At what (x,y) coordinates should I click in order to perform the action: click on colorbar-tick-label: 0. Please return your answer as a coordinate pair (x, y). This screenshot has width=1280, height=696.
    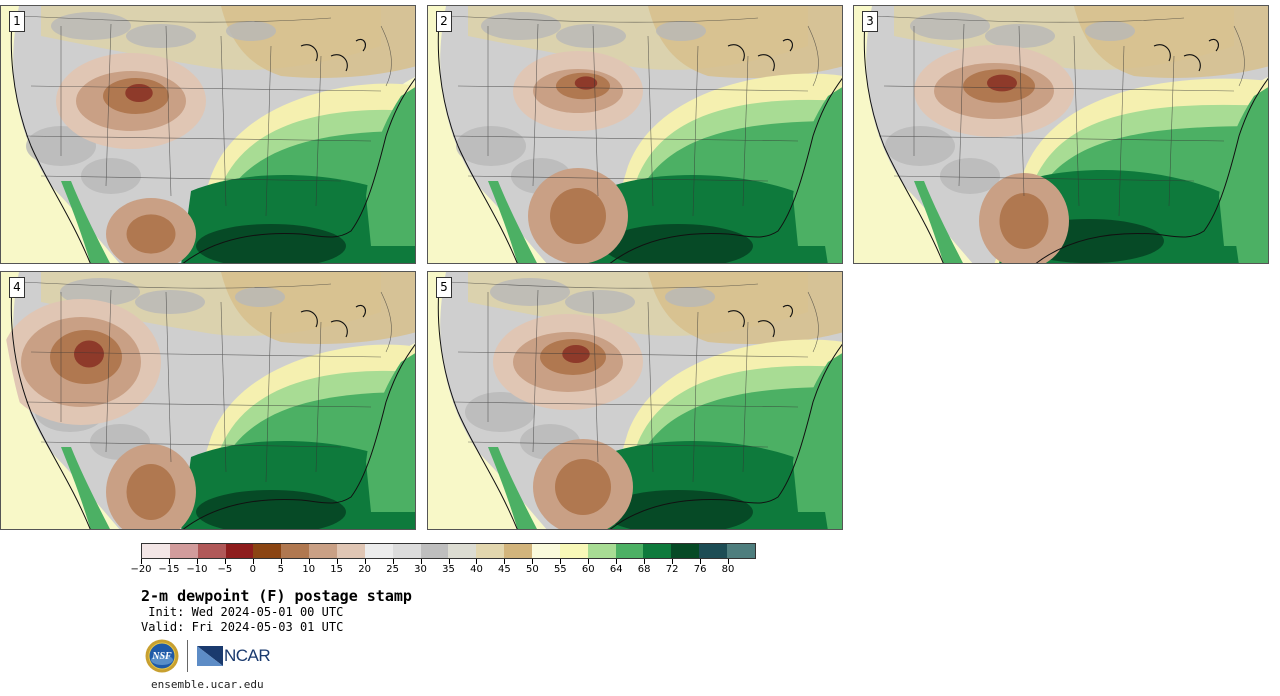
    Looking at the image, I should click on (252, 569).